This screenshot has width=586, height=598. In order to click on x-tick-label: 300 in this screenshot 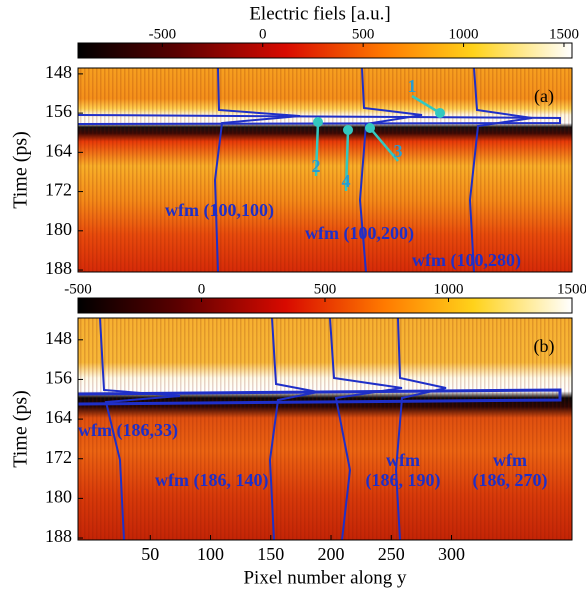, I will do `click(451, 554)`.